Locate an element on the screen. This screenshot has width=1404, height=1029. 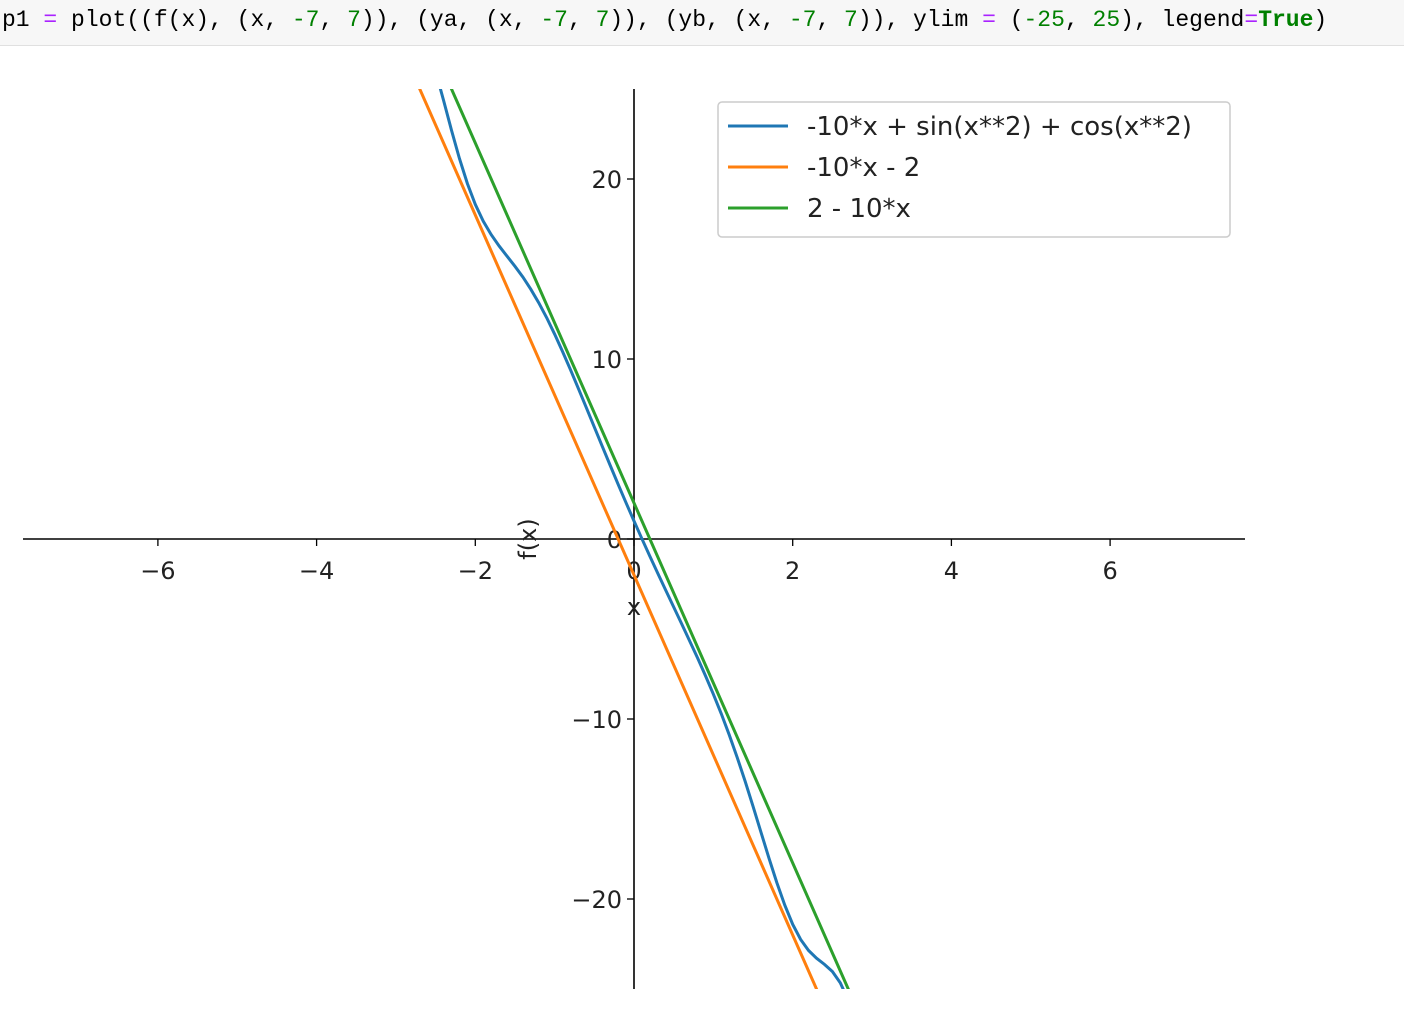
code-token: True is located at coordinates (1286, 20).